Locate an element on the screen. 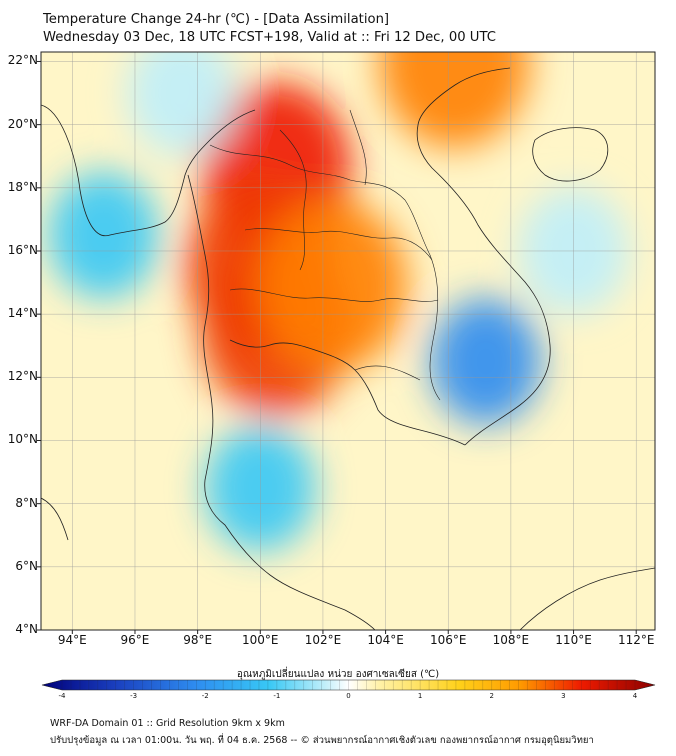  lon-label: 102°E is located at coordinates (323, 640).